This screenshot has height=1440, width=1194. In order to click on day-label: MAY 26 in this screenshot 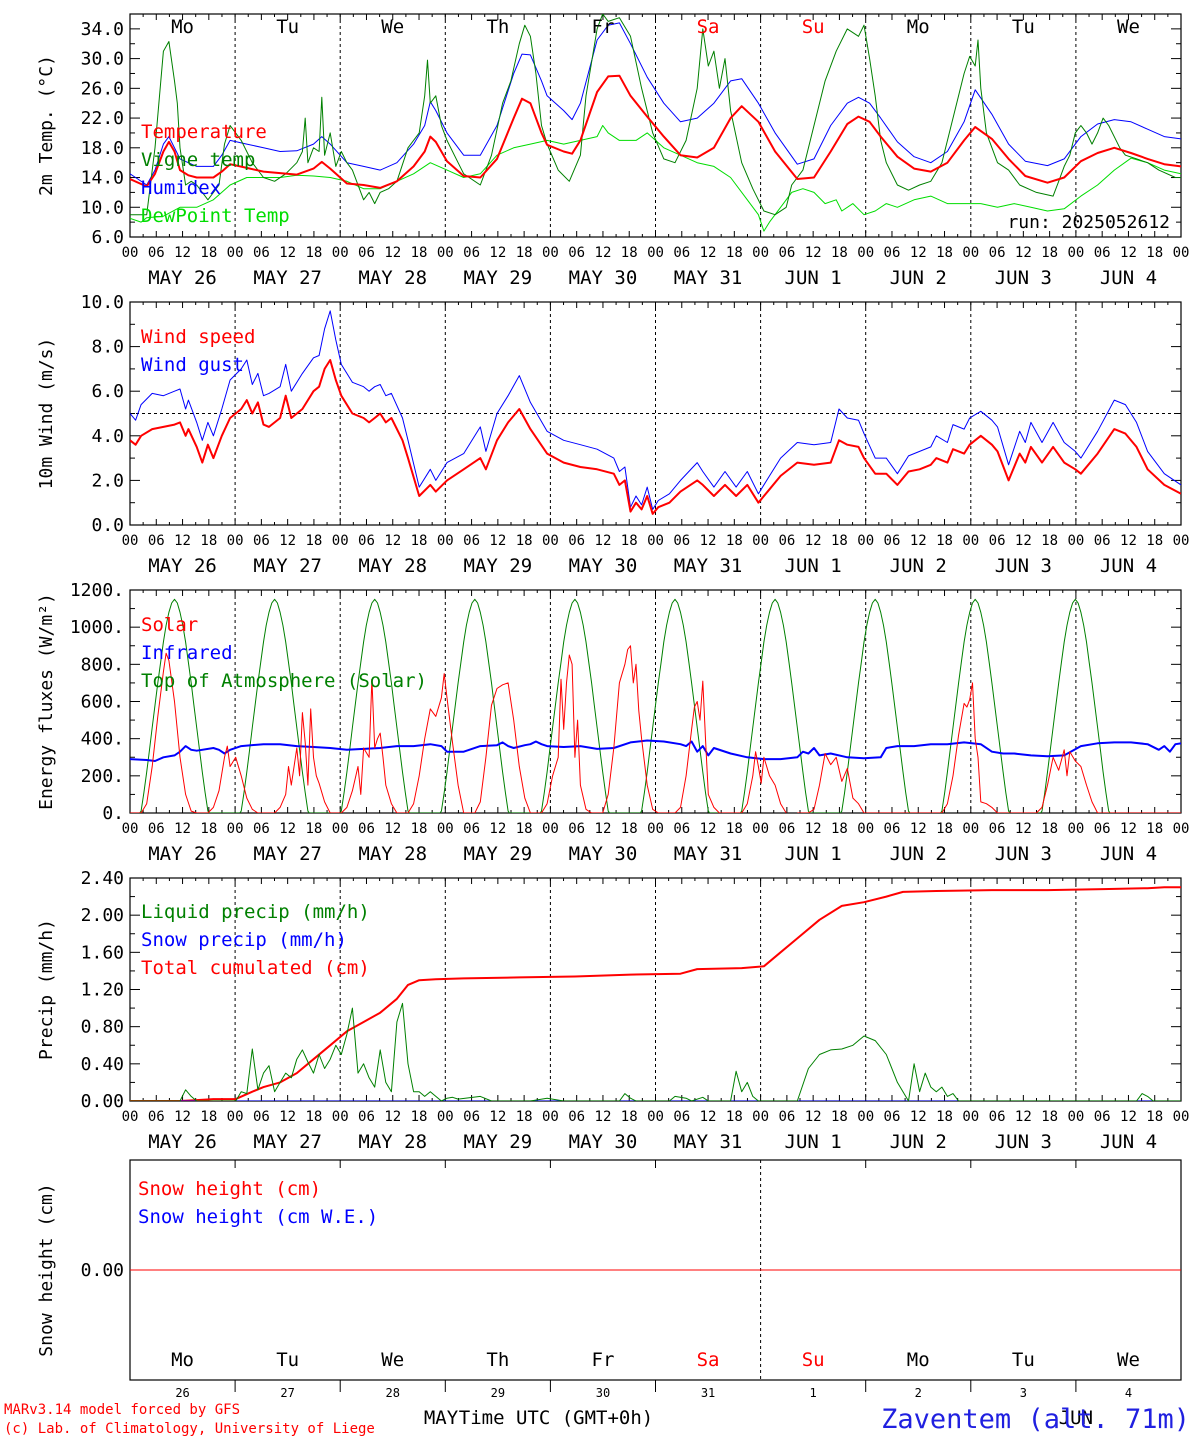, I will do `click(182, 854)`.